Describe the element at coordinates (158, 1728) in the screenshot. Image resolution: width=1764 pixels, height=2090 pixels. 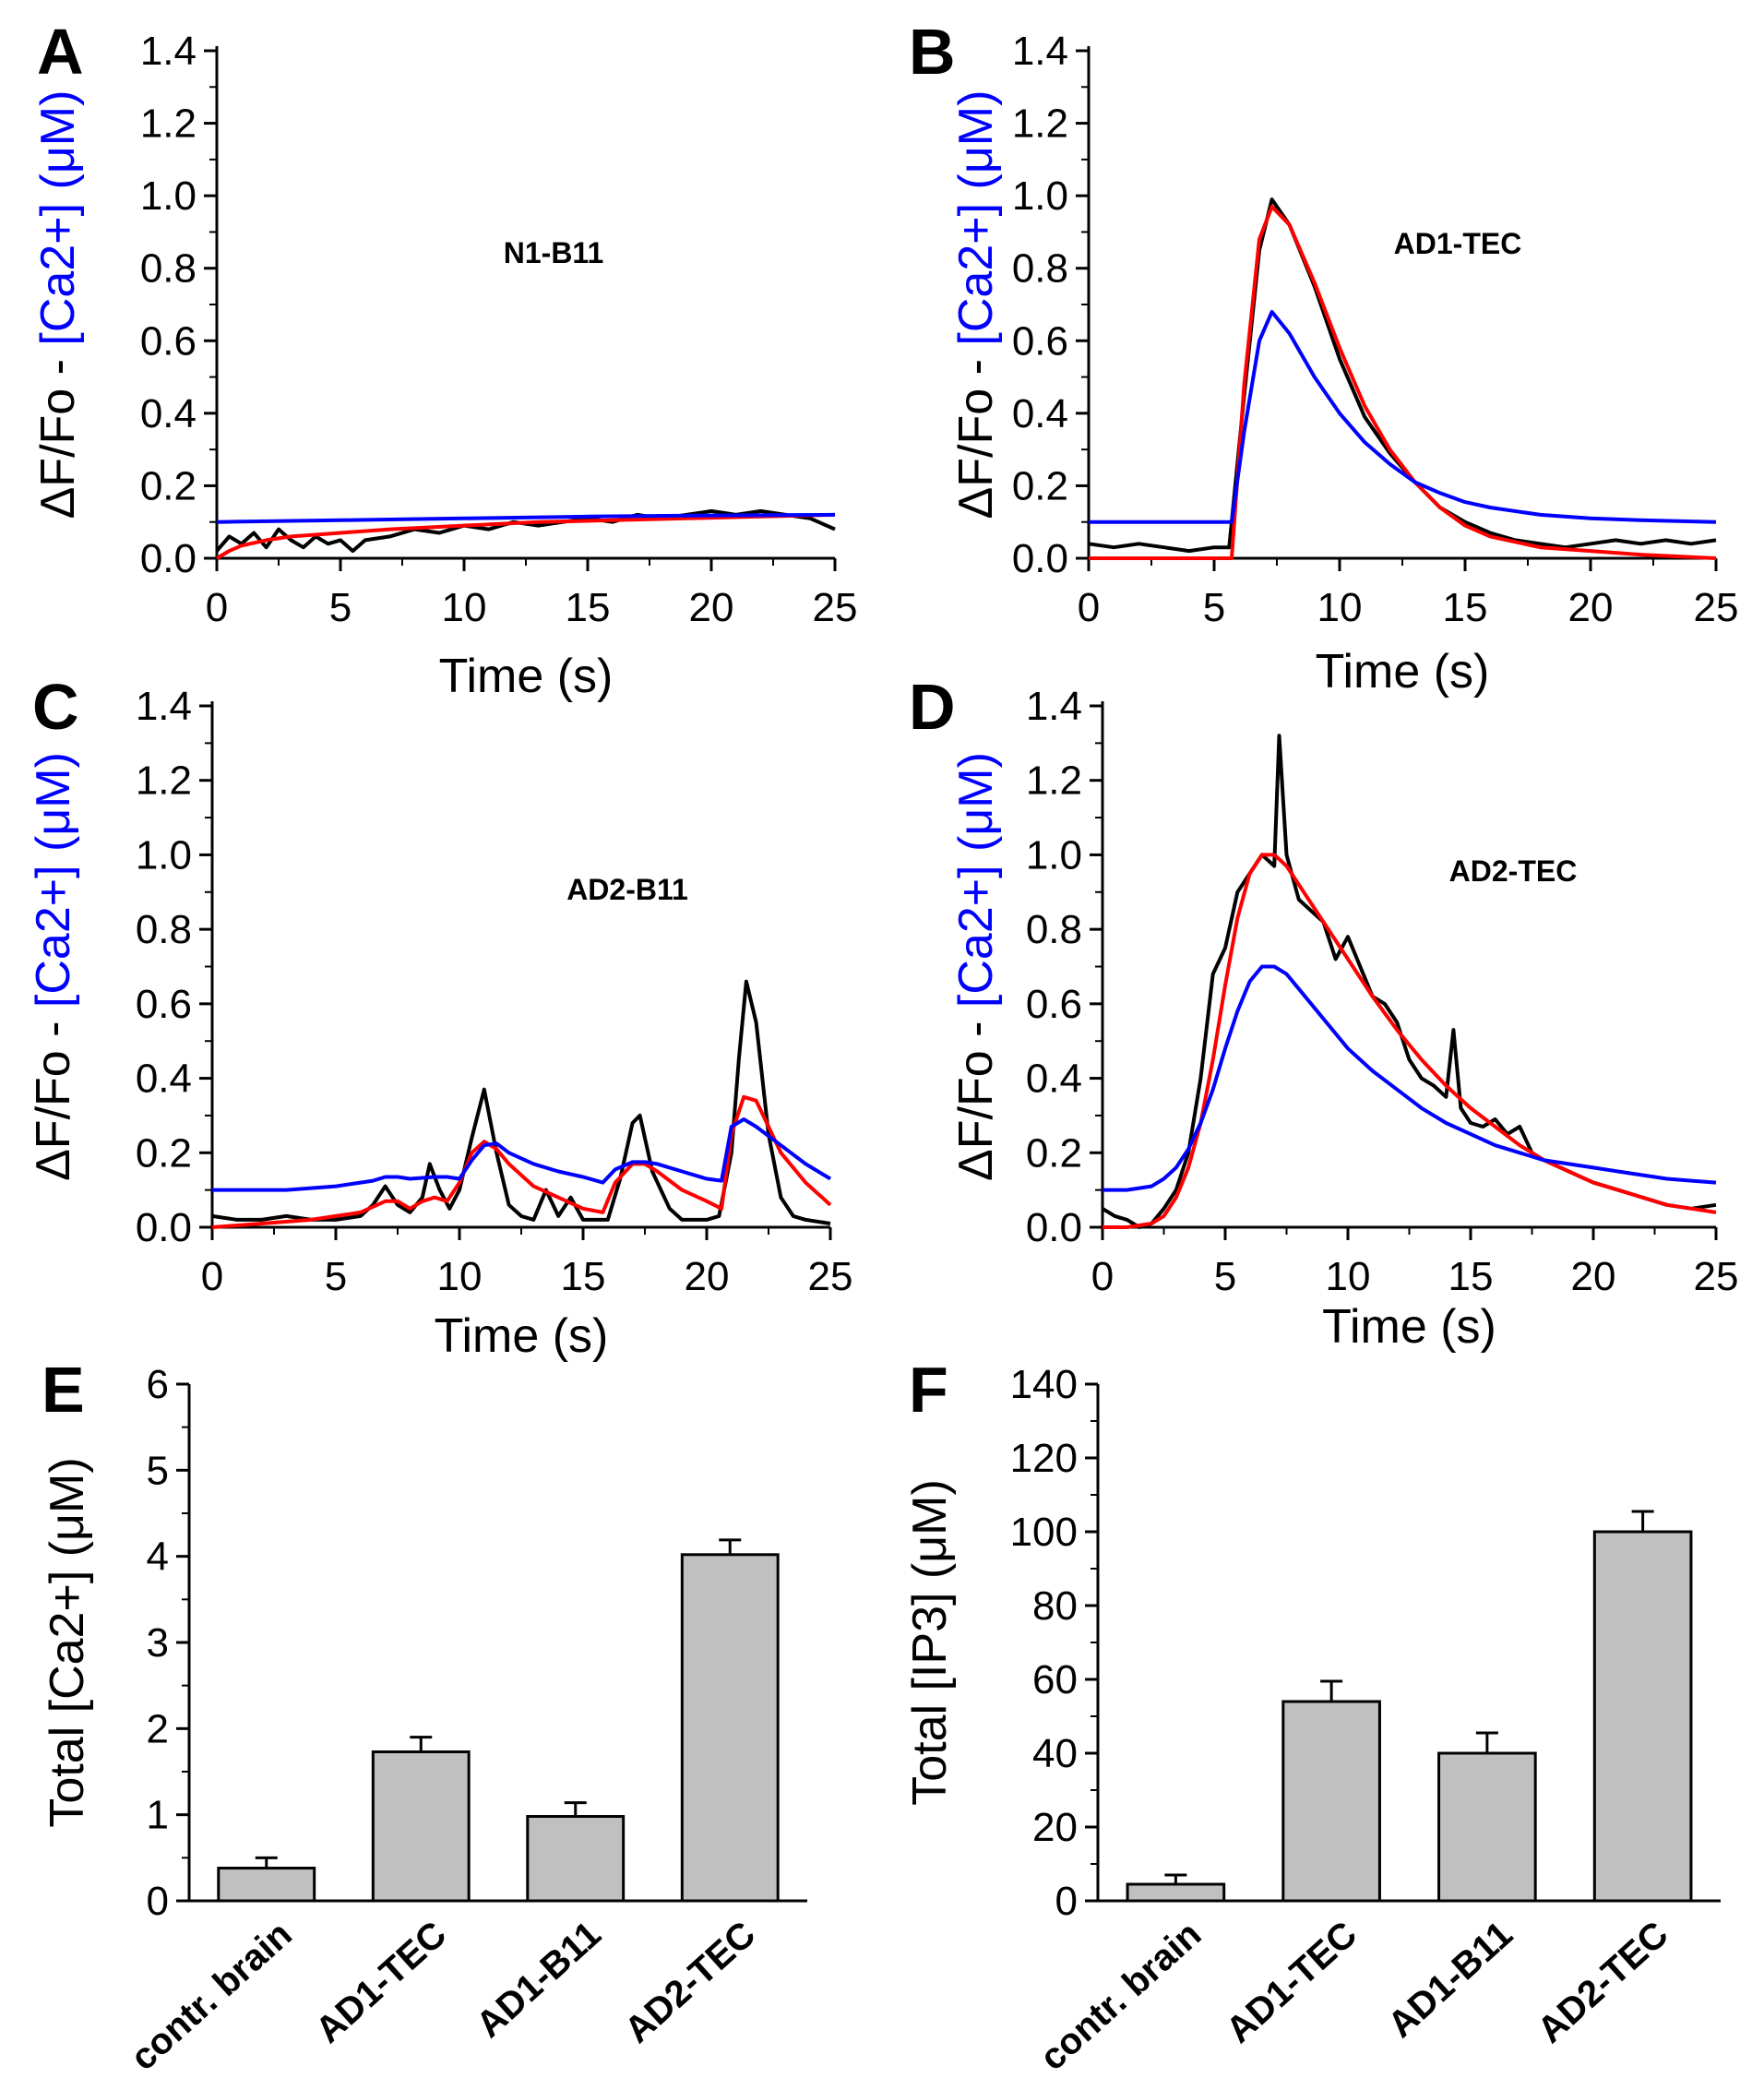
I see `y-tick-label: 2` at that location.